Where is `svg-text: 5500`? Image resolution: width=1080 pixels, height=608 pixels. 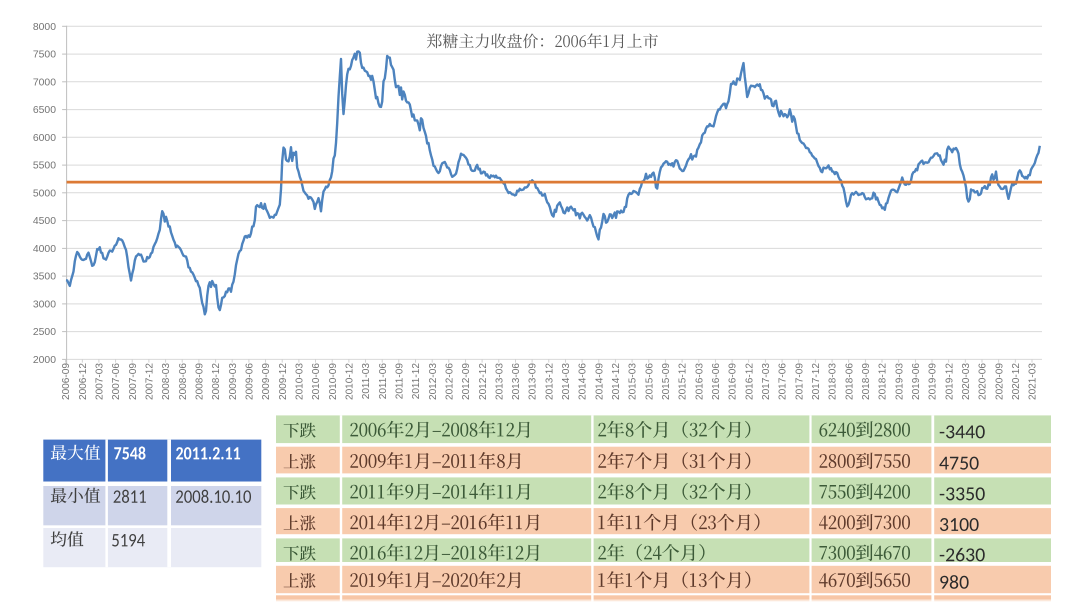 svg-text: 5500 is located at coordinates (44, 166).